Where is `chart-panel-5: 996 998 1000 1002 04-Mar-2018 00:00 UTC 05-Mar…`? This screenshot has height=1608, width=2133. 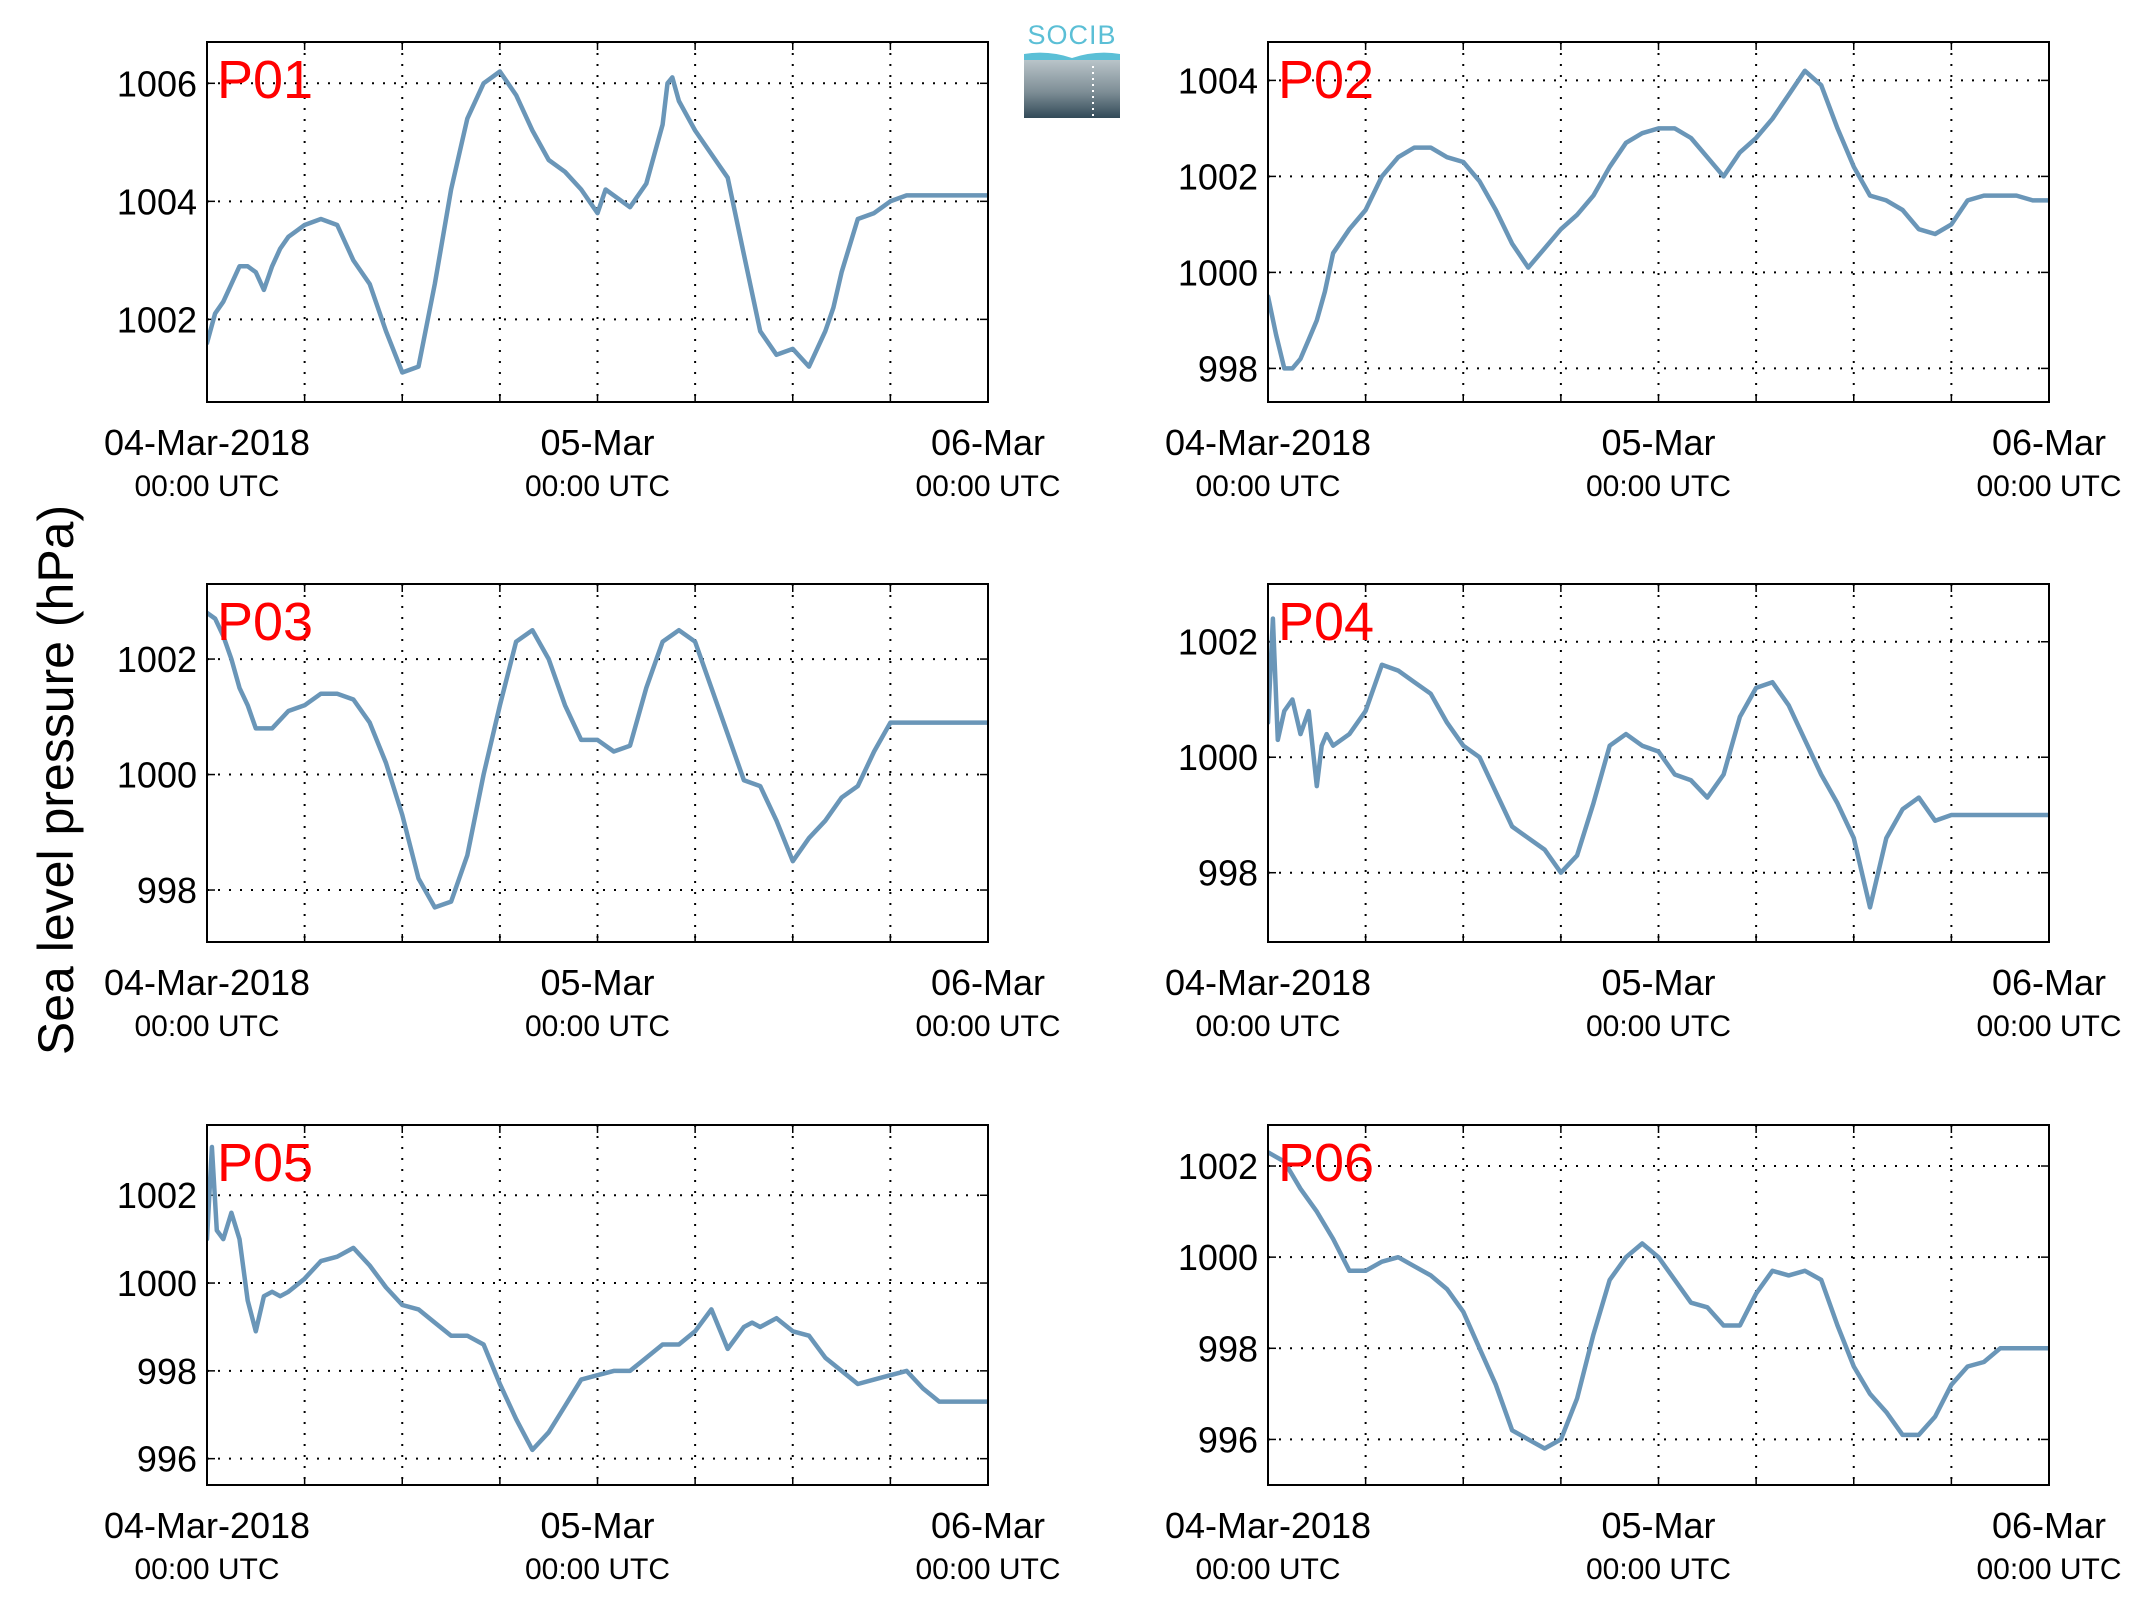
chart-panel-5: 996 998 1000 1002 04-Mar-2018 00:00 UTC 05-Mar… is located at coordinates (582, 1355).